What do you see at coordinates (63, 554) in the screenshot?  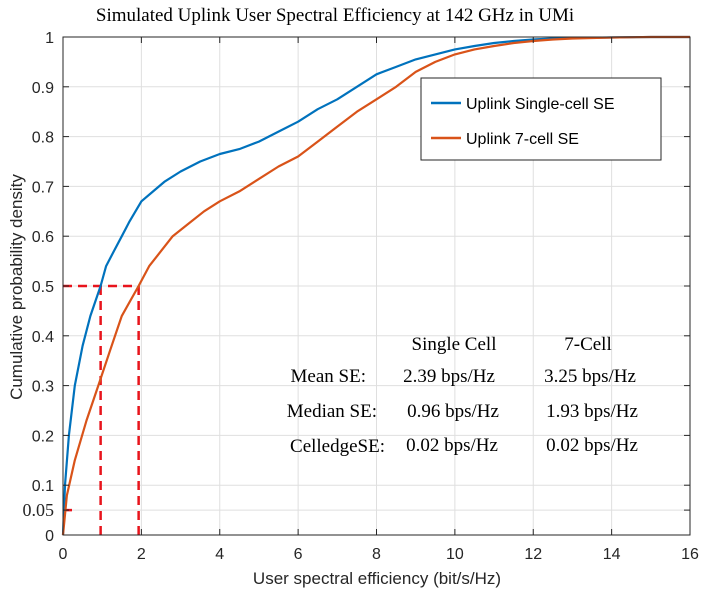 I see `x-tick-label: 0` at bounding box center [63, 554].